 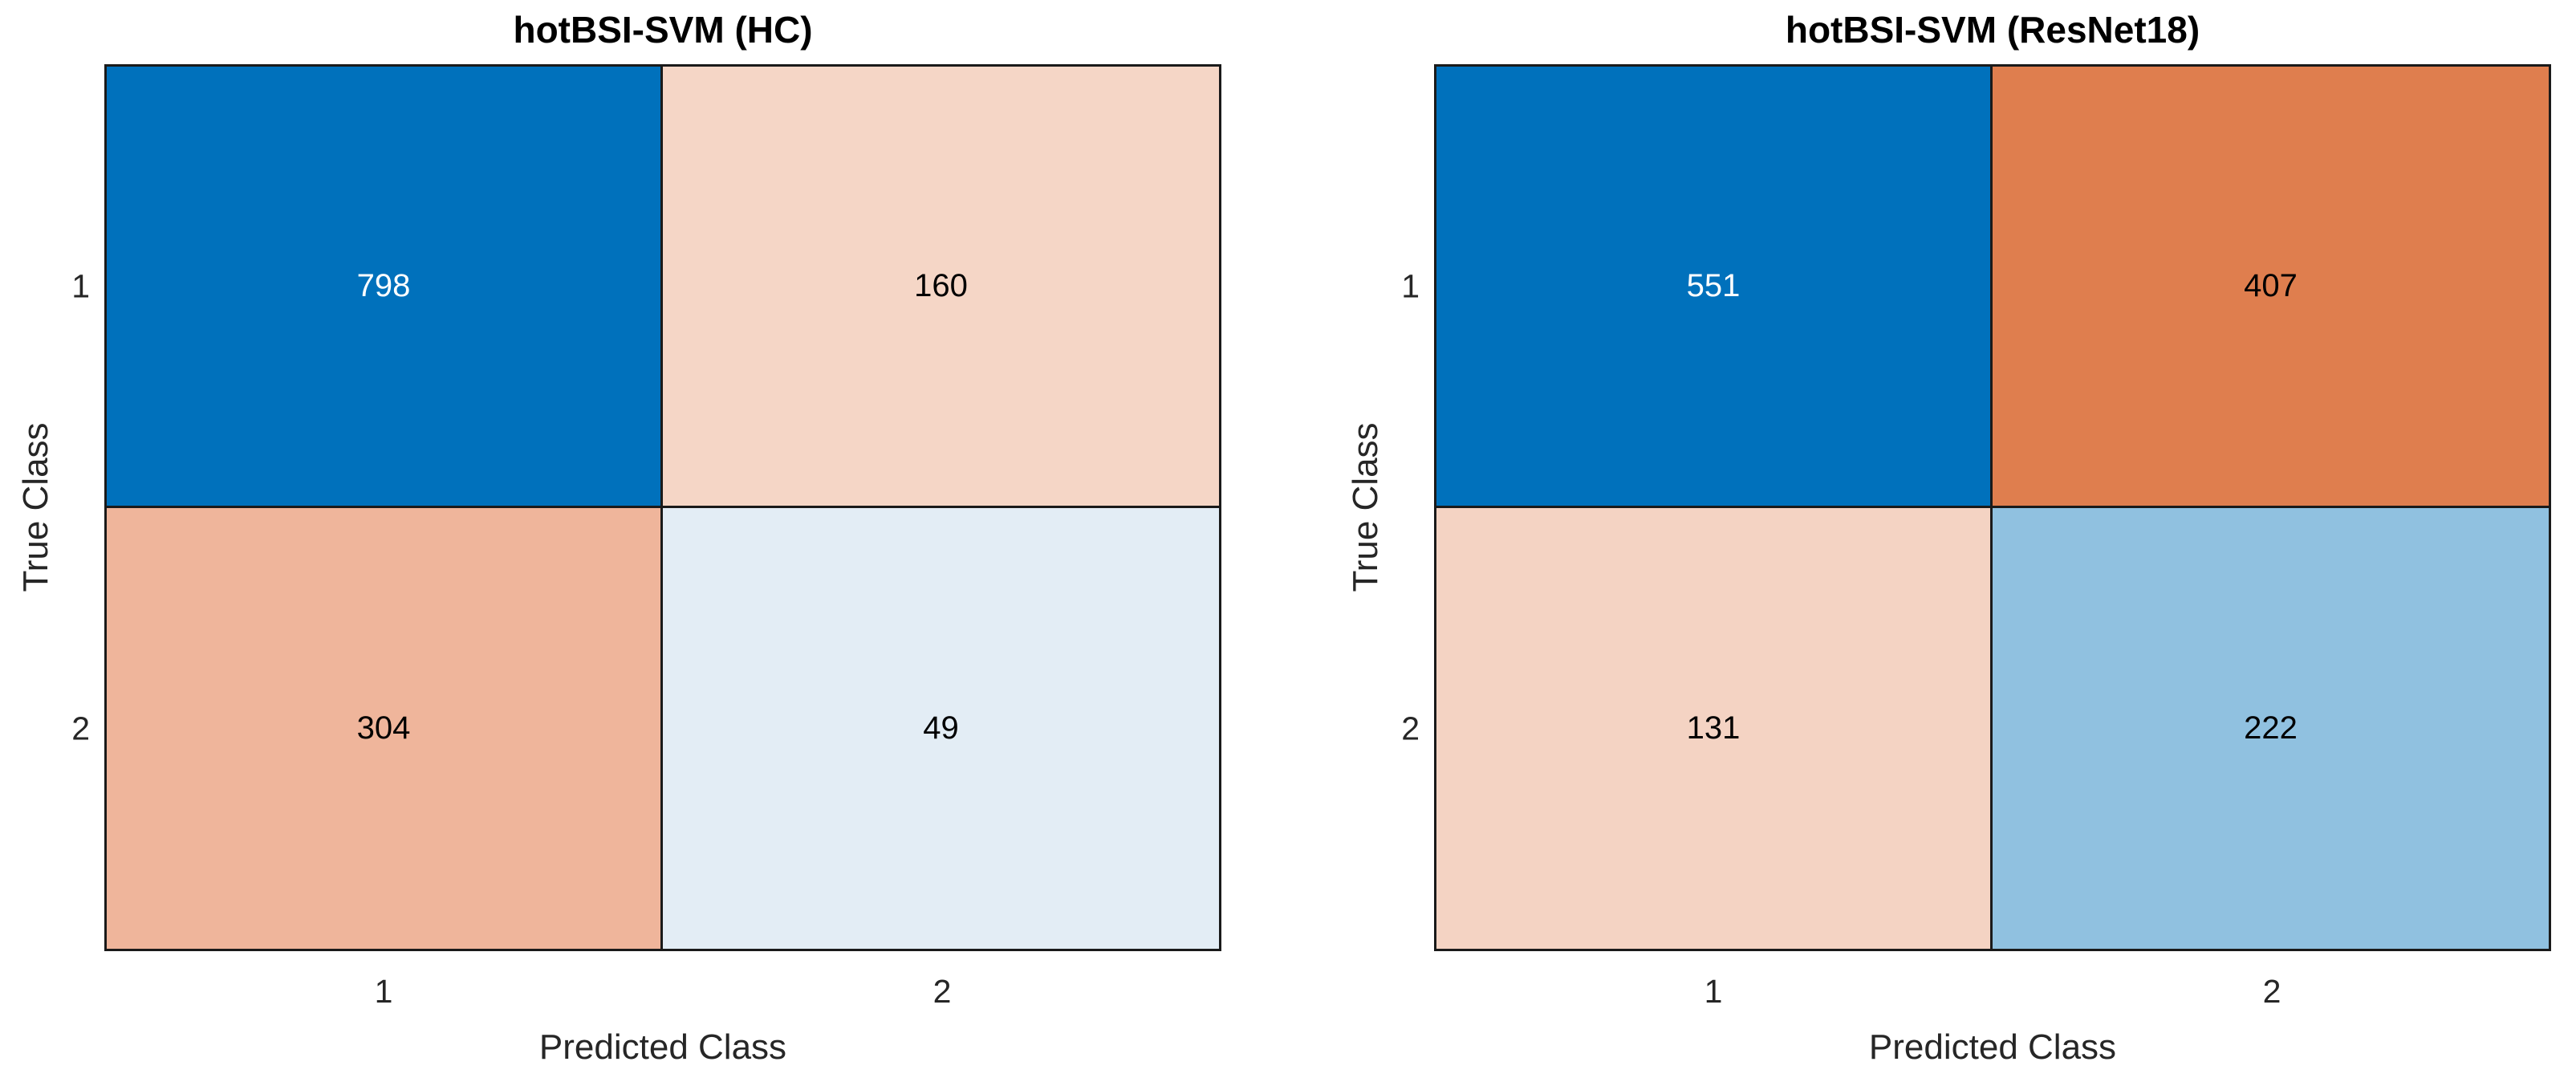 I want to click on matrix-cell: 798, so click(x=385, y=287).